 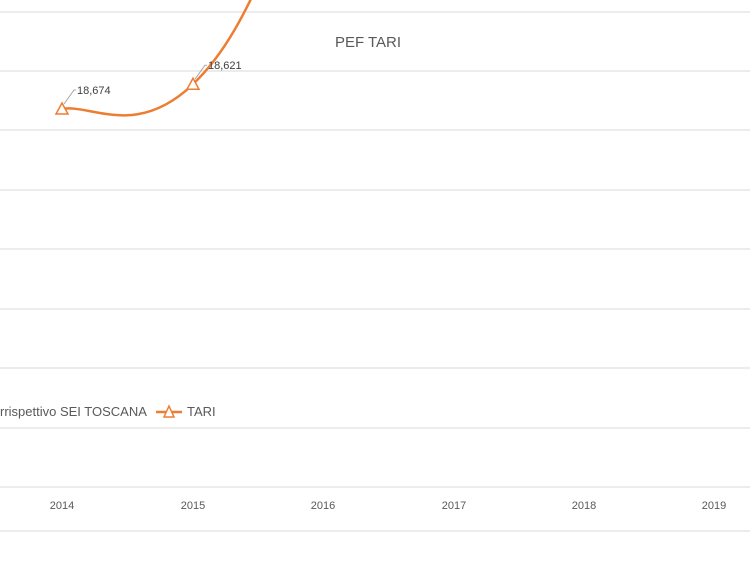 I want to click on x-tick-label-2018: 2018, so click(x=584, y=506).